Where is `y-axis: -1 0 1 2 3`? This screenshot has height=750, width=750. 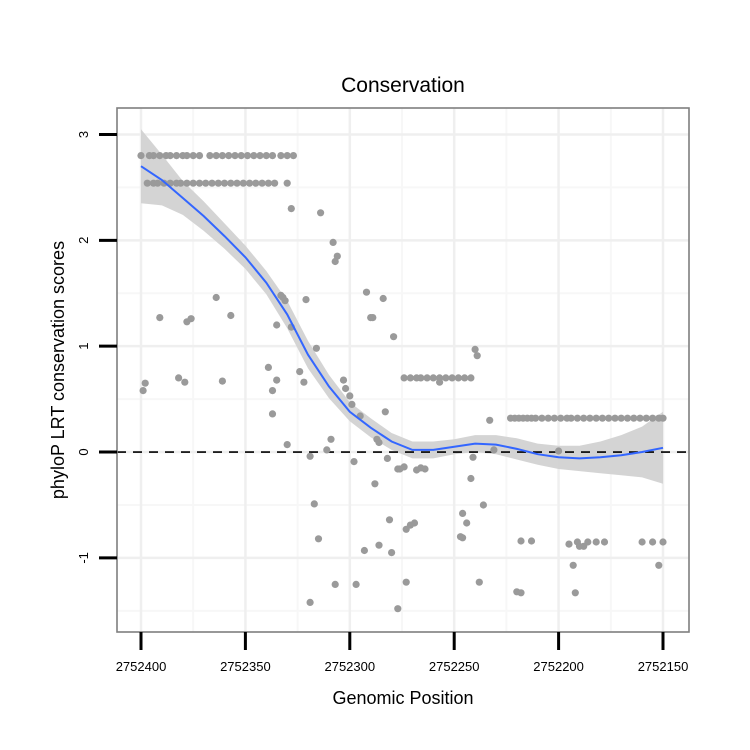
y-axis: -1 0 1 2 3 is located at coordinates (96, 347).